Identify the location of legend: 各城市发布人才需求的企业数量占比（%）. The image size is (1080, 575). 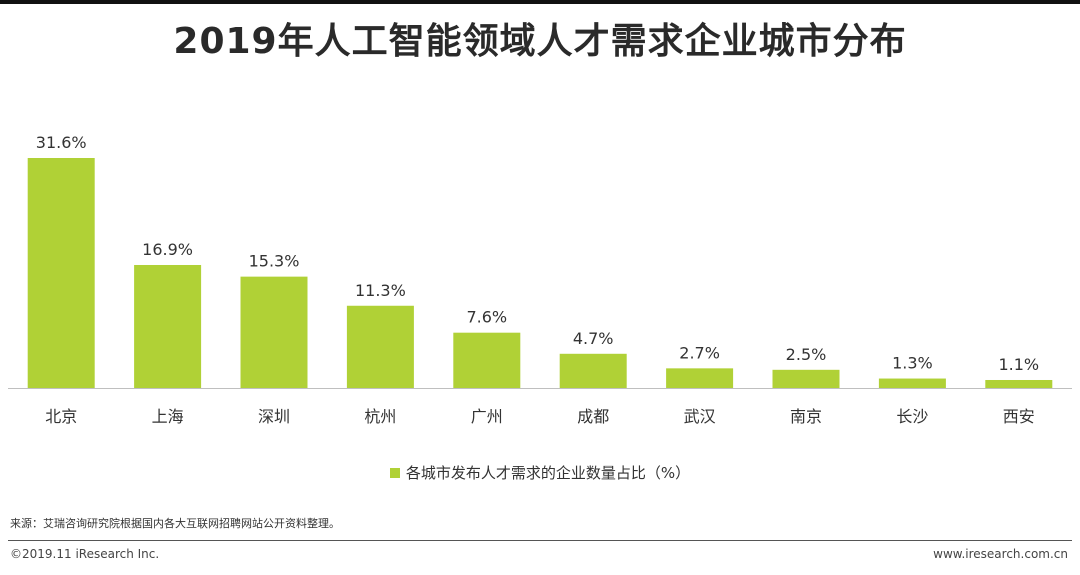
(540, 472).